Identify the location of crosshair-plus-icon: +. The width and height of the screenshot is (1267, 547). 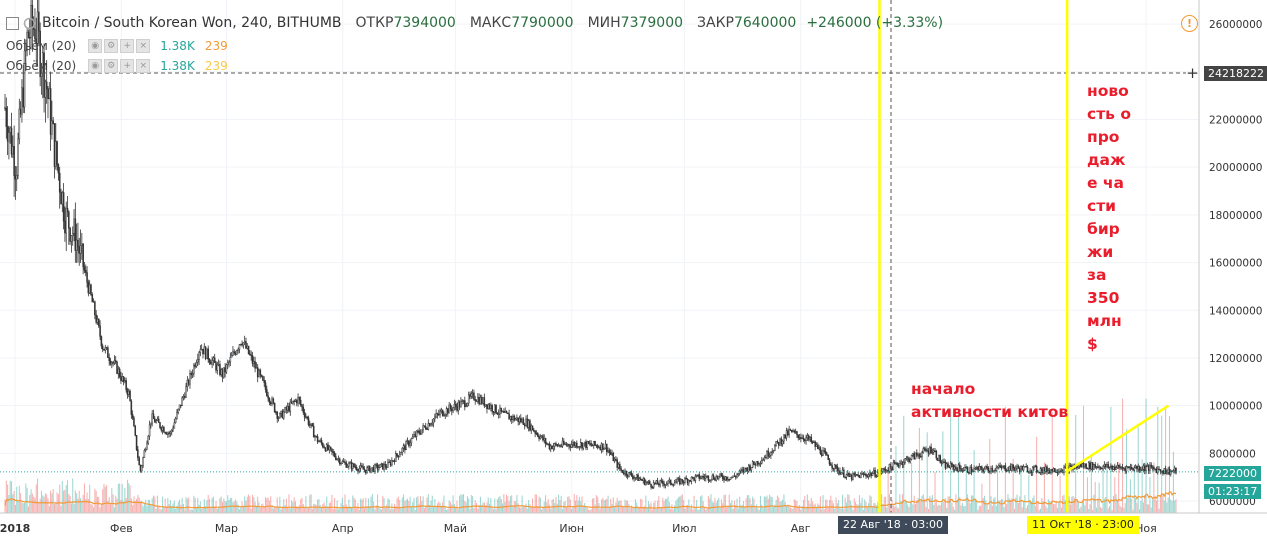
(1192, 73).